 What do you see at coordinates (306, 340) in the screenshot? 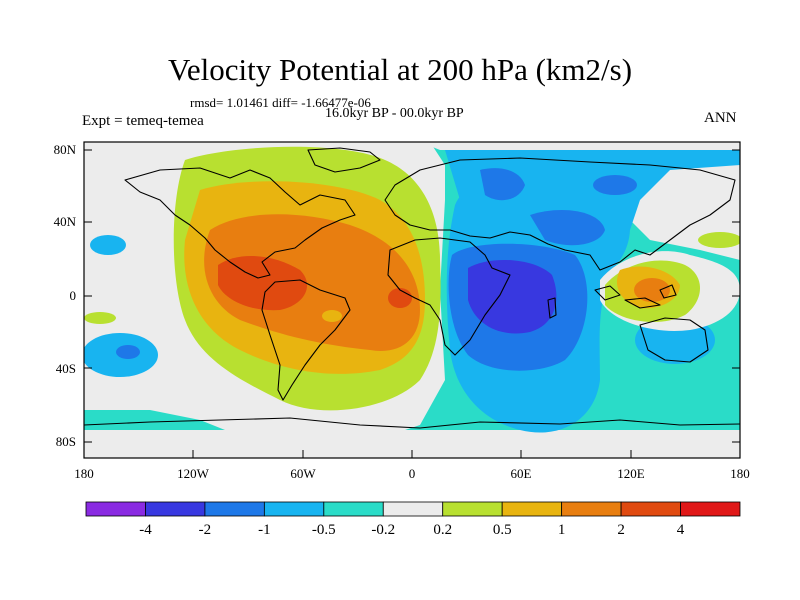
I see `coastline-south-america` at bounding box center [306, 340].